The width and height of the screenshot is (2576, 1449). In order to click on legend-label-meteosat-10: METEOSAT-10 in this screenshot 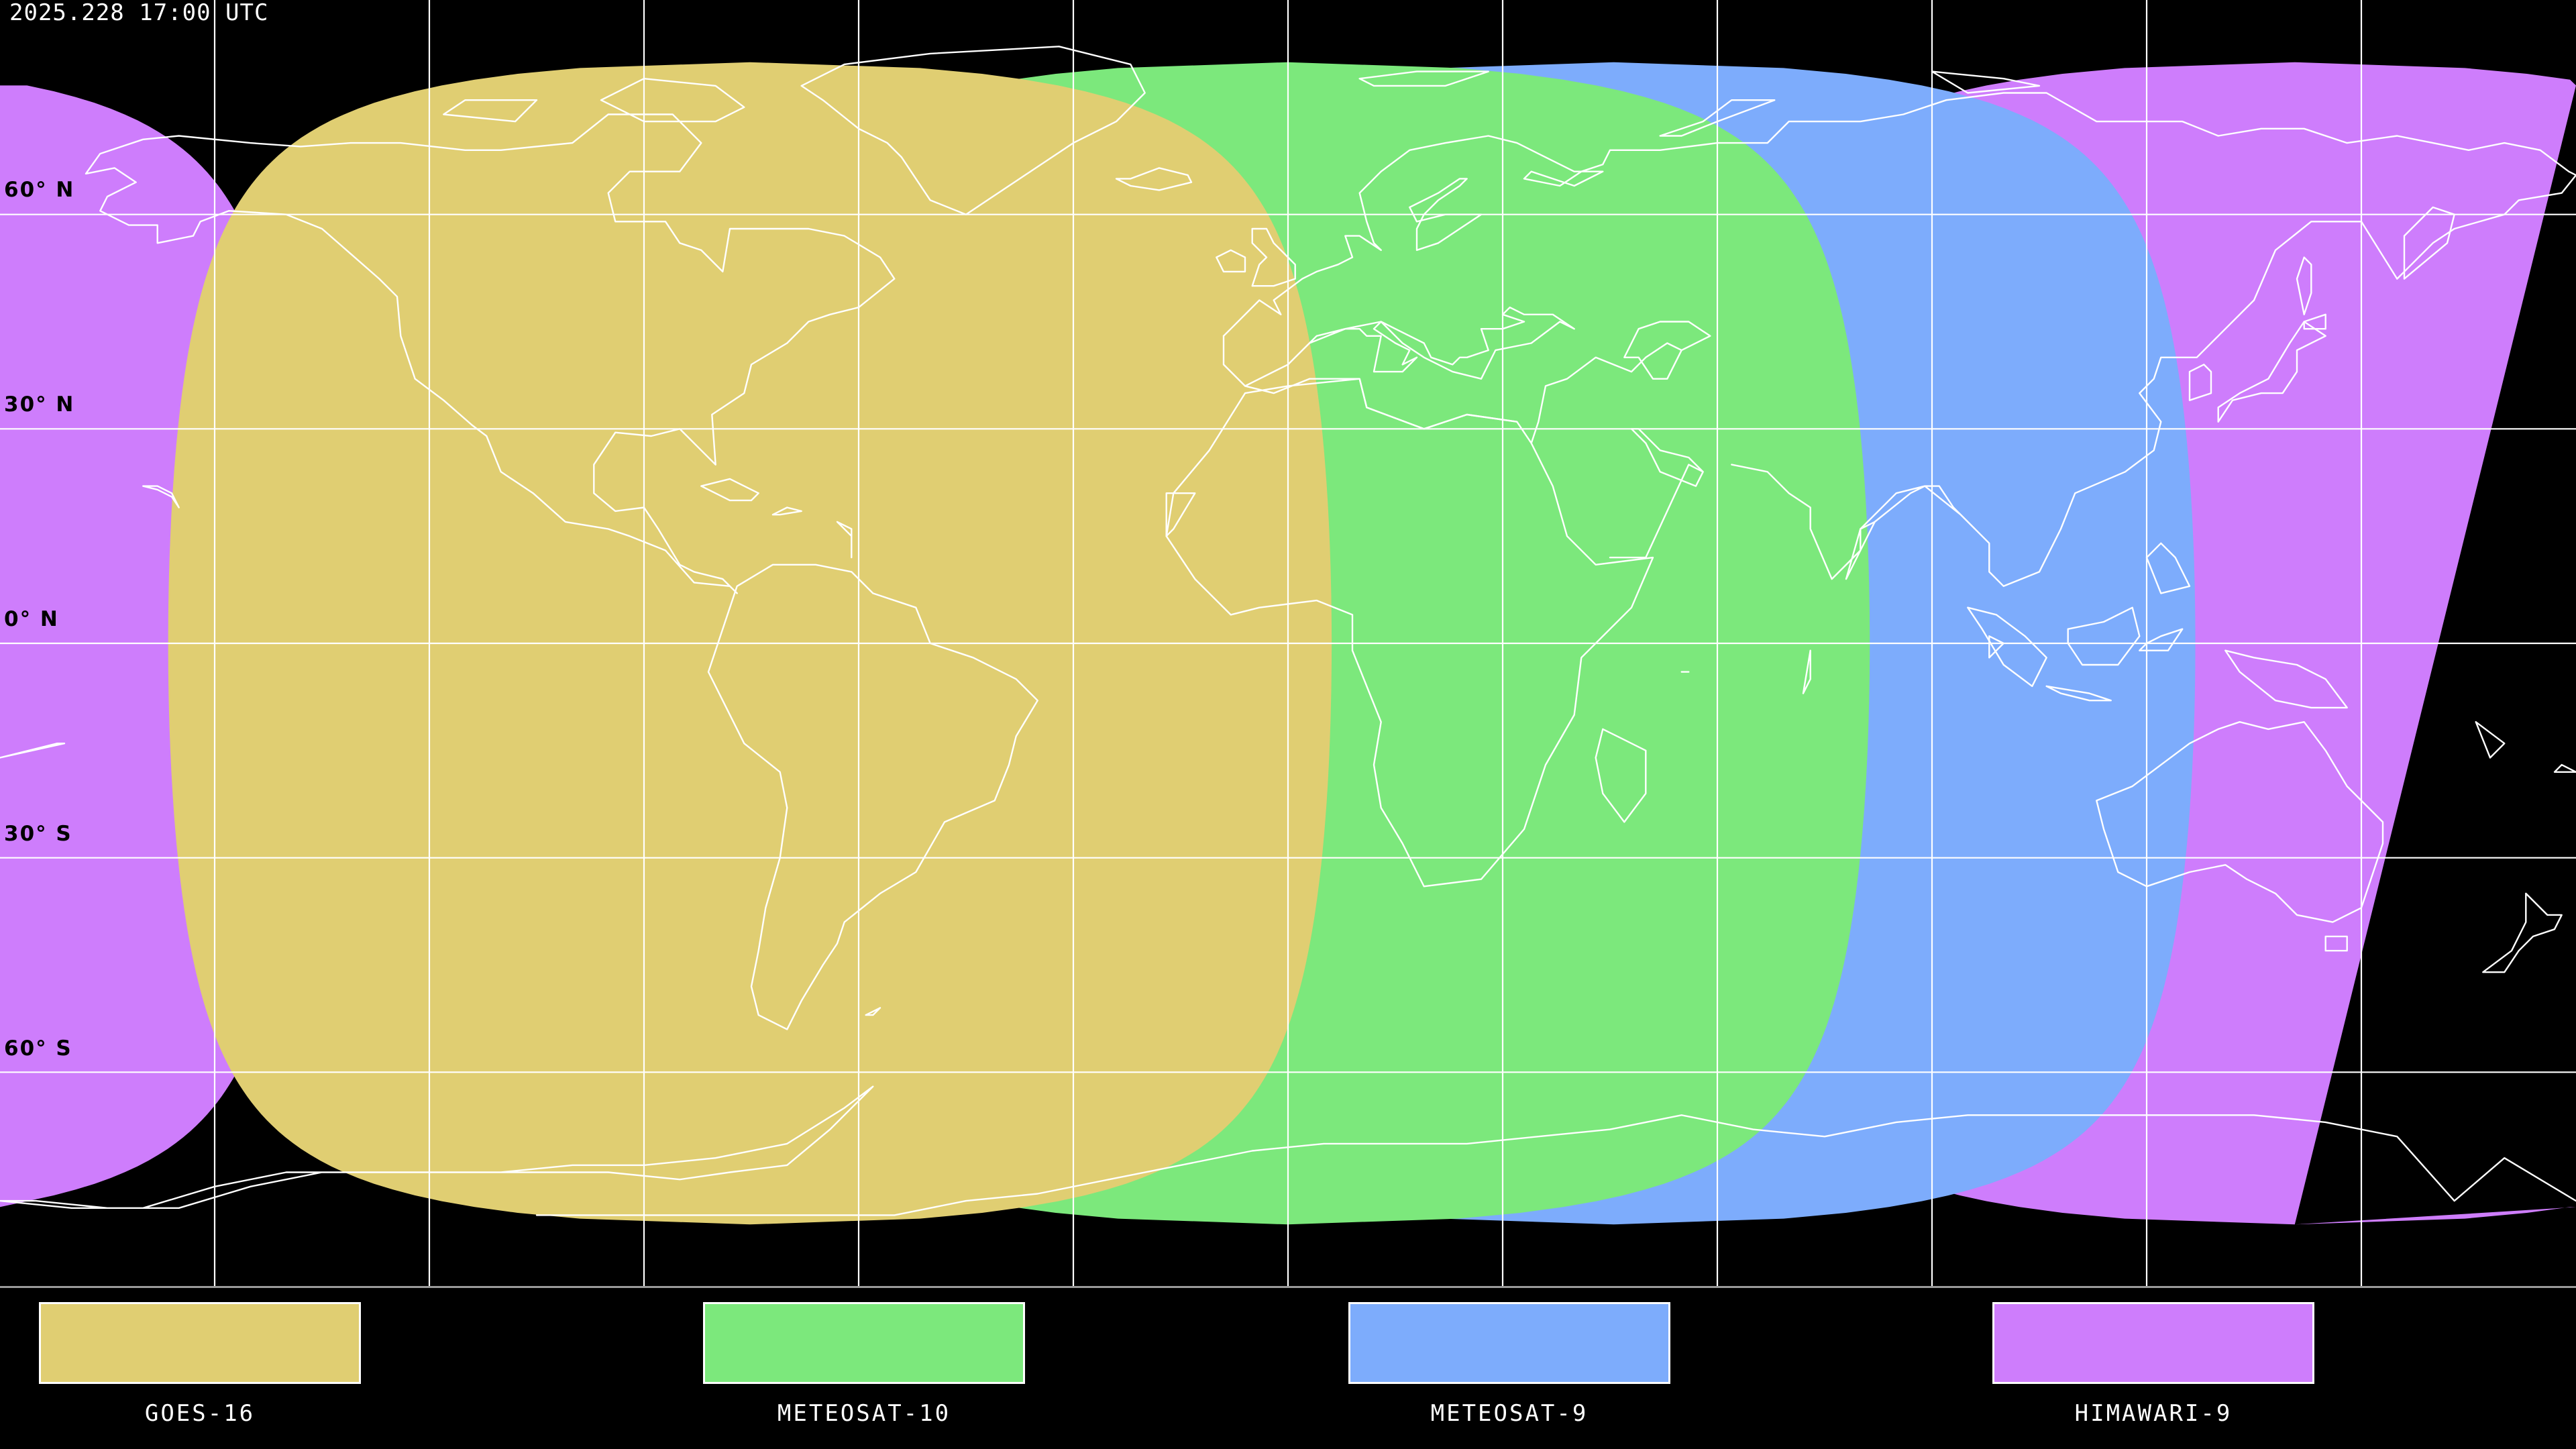, I will do `click(864, 1413)`.